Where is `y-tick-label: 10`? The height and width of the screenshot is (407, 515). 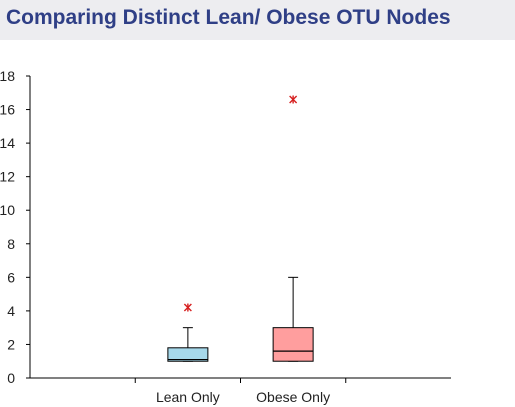 y-tick-label: 10 is located at coordinates (7, 210).